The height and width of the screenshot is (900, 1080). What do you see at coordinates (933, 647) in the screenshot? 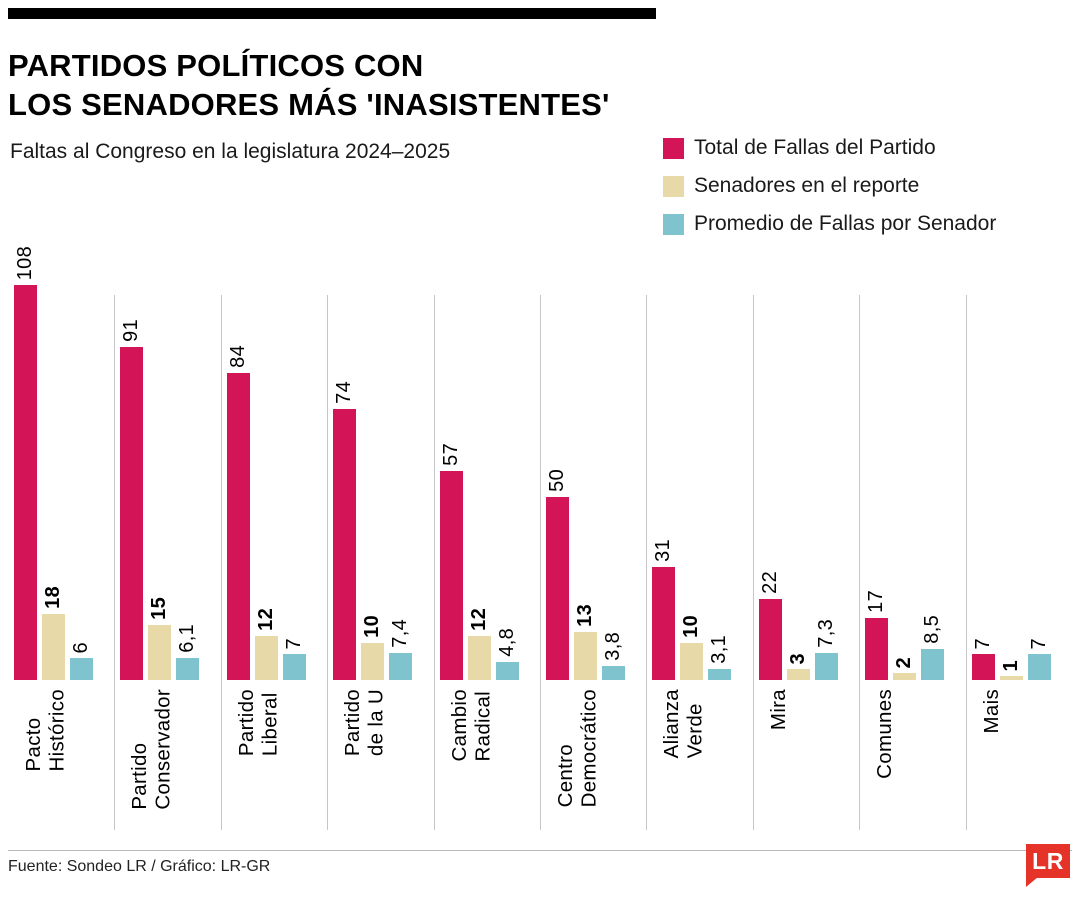
I see `bar-wrap-promedio-fallas: 8,5` at bounding box center [933, 647].